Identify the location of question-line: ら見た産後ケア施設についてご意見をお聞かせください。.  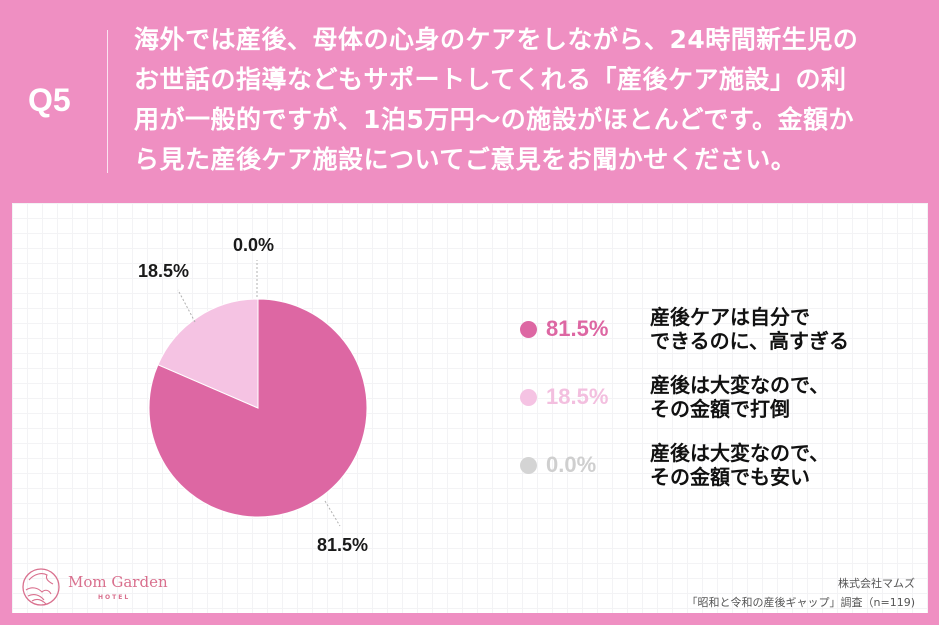
(465, 159).